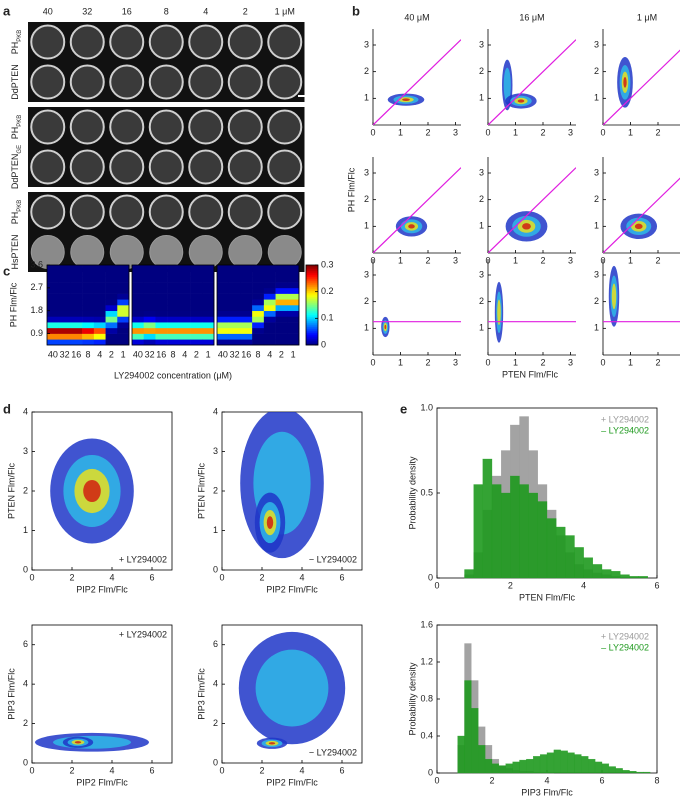 This screenshot has height=797, width=680. What do you see at coordinates (36, 287) in the screenshot?
I see `y-tick-label: 2.7` at bounding box center [36, 287].